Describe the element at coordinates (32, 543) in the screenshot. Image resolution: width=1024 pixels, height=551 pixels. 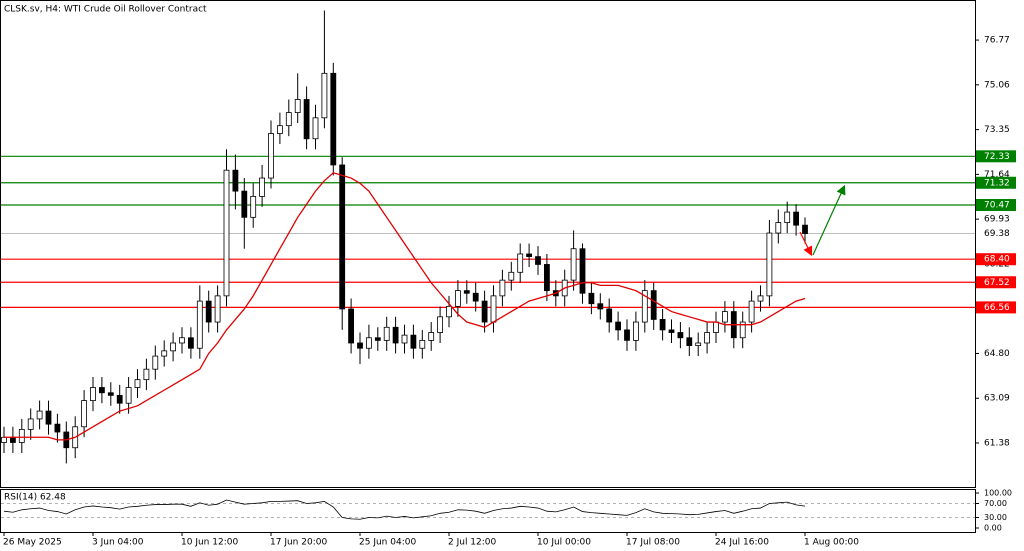
I see `x-tick-label: 26 May 2025` at that location.